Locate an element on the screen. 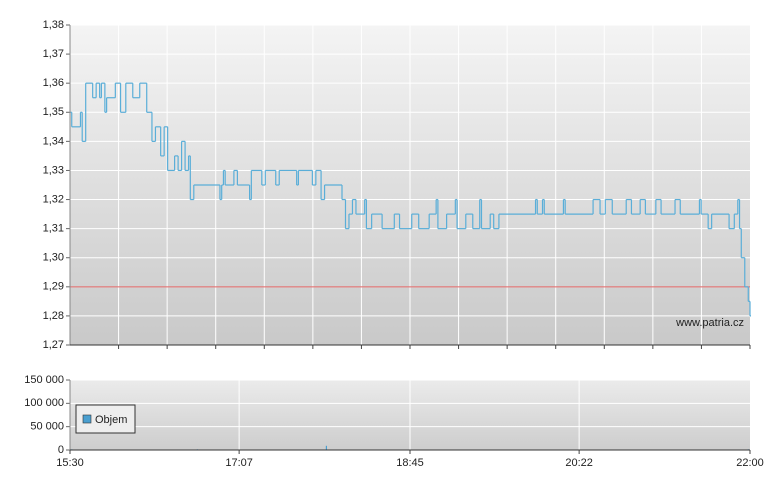 The image size is (780, 495). y-tick-label: 1,31 is located at coordinates (53, 229).